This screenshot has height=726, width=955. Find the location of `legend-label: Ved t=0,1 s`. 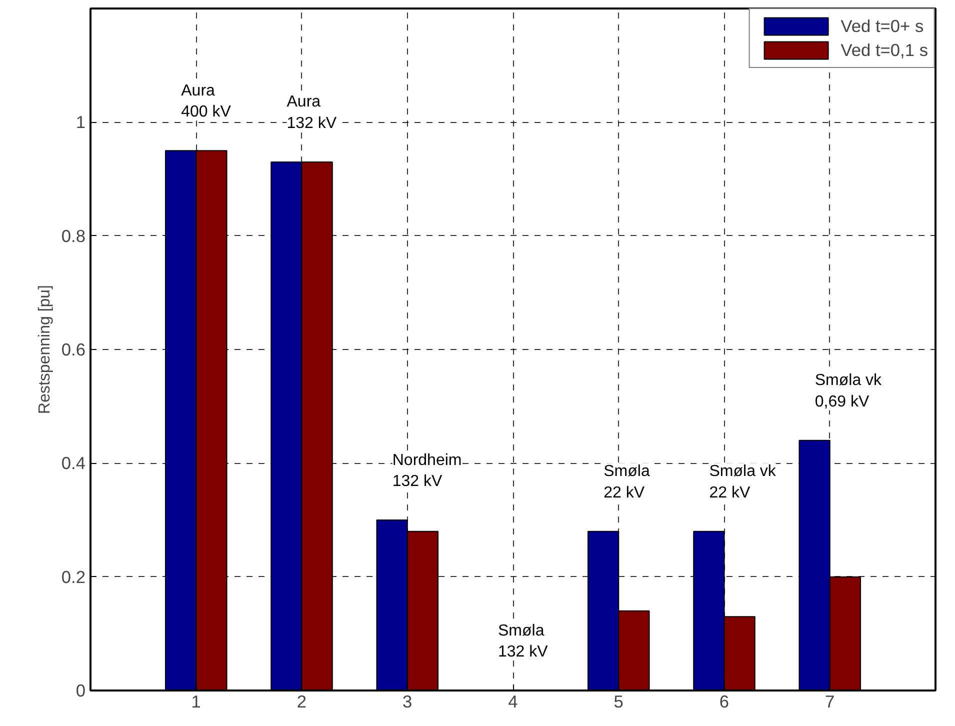

legend-label: Ved t=0,1 s is located at coordinates (884, 50).